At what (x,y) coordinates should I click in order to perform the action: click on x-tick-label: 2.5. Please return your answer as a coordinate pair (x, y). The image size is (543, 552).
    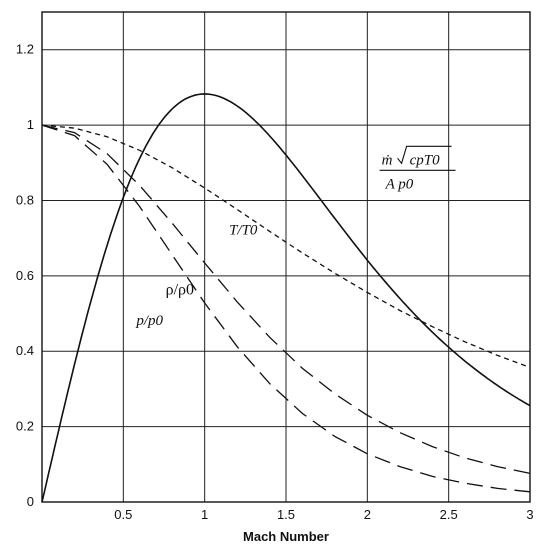
    Looking at the image, I should click on (449, 514).